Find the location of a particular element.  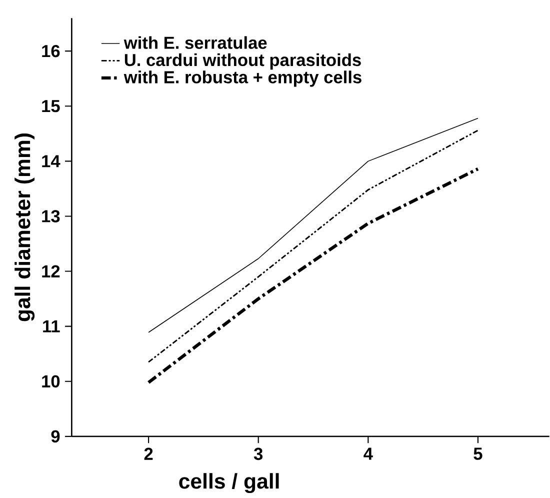

y-tick-label: 9 is located at coordinates (55, 436).